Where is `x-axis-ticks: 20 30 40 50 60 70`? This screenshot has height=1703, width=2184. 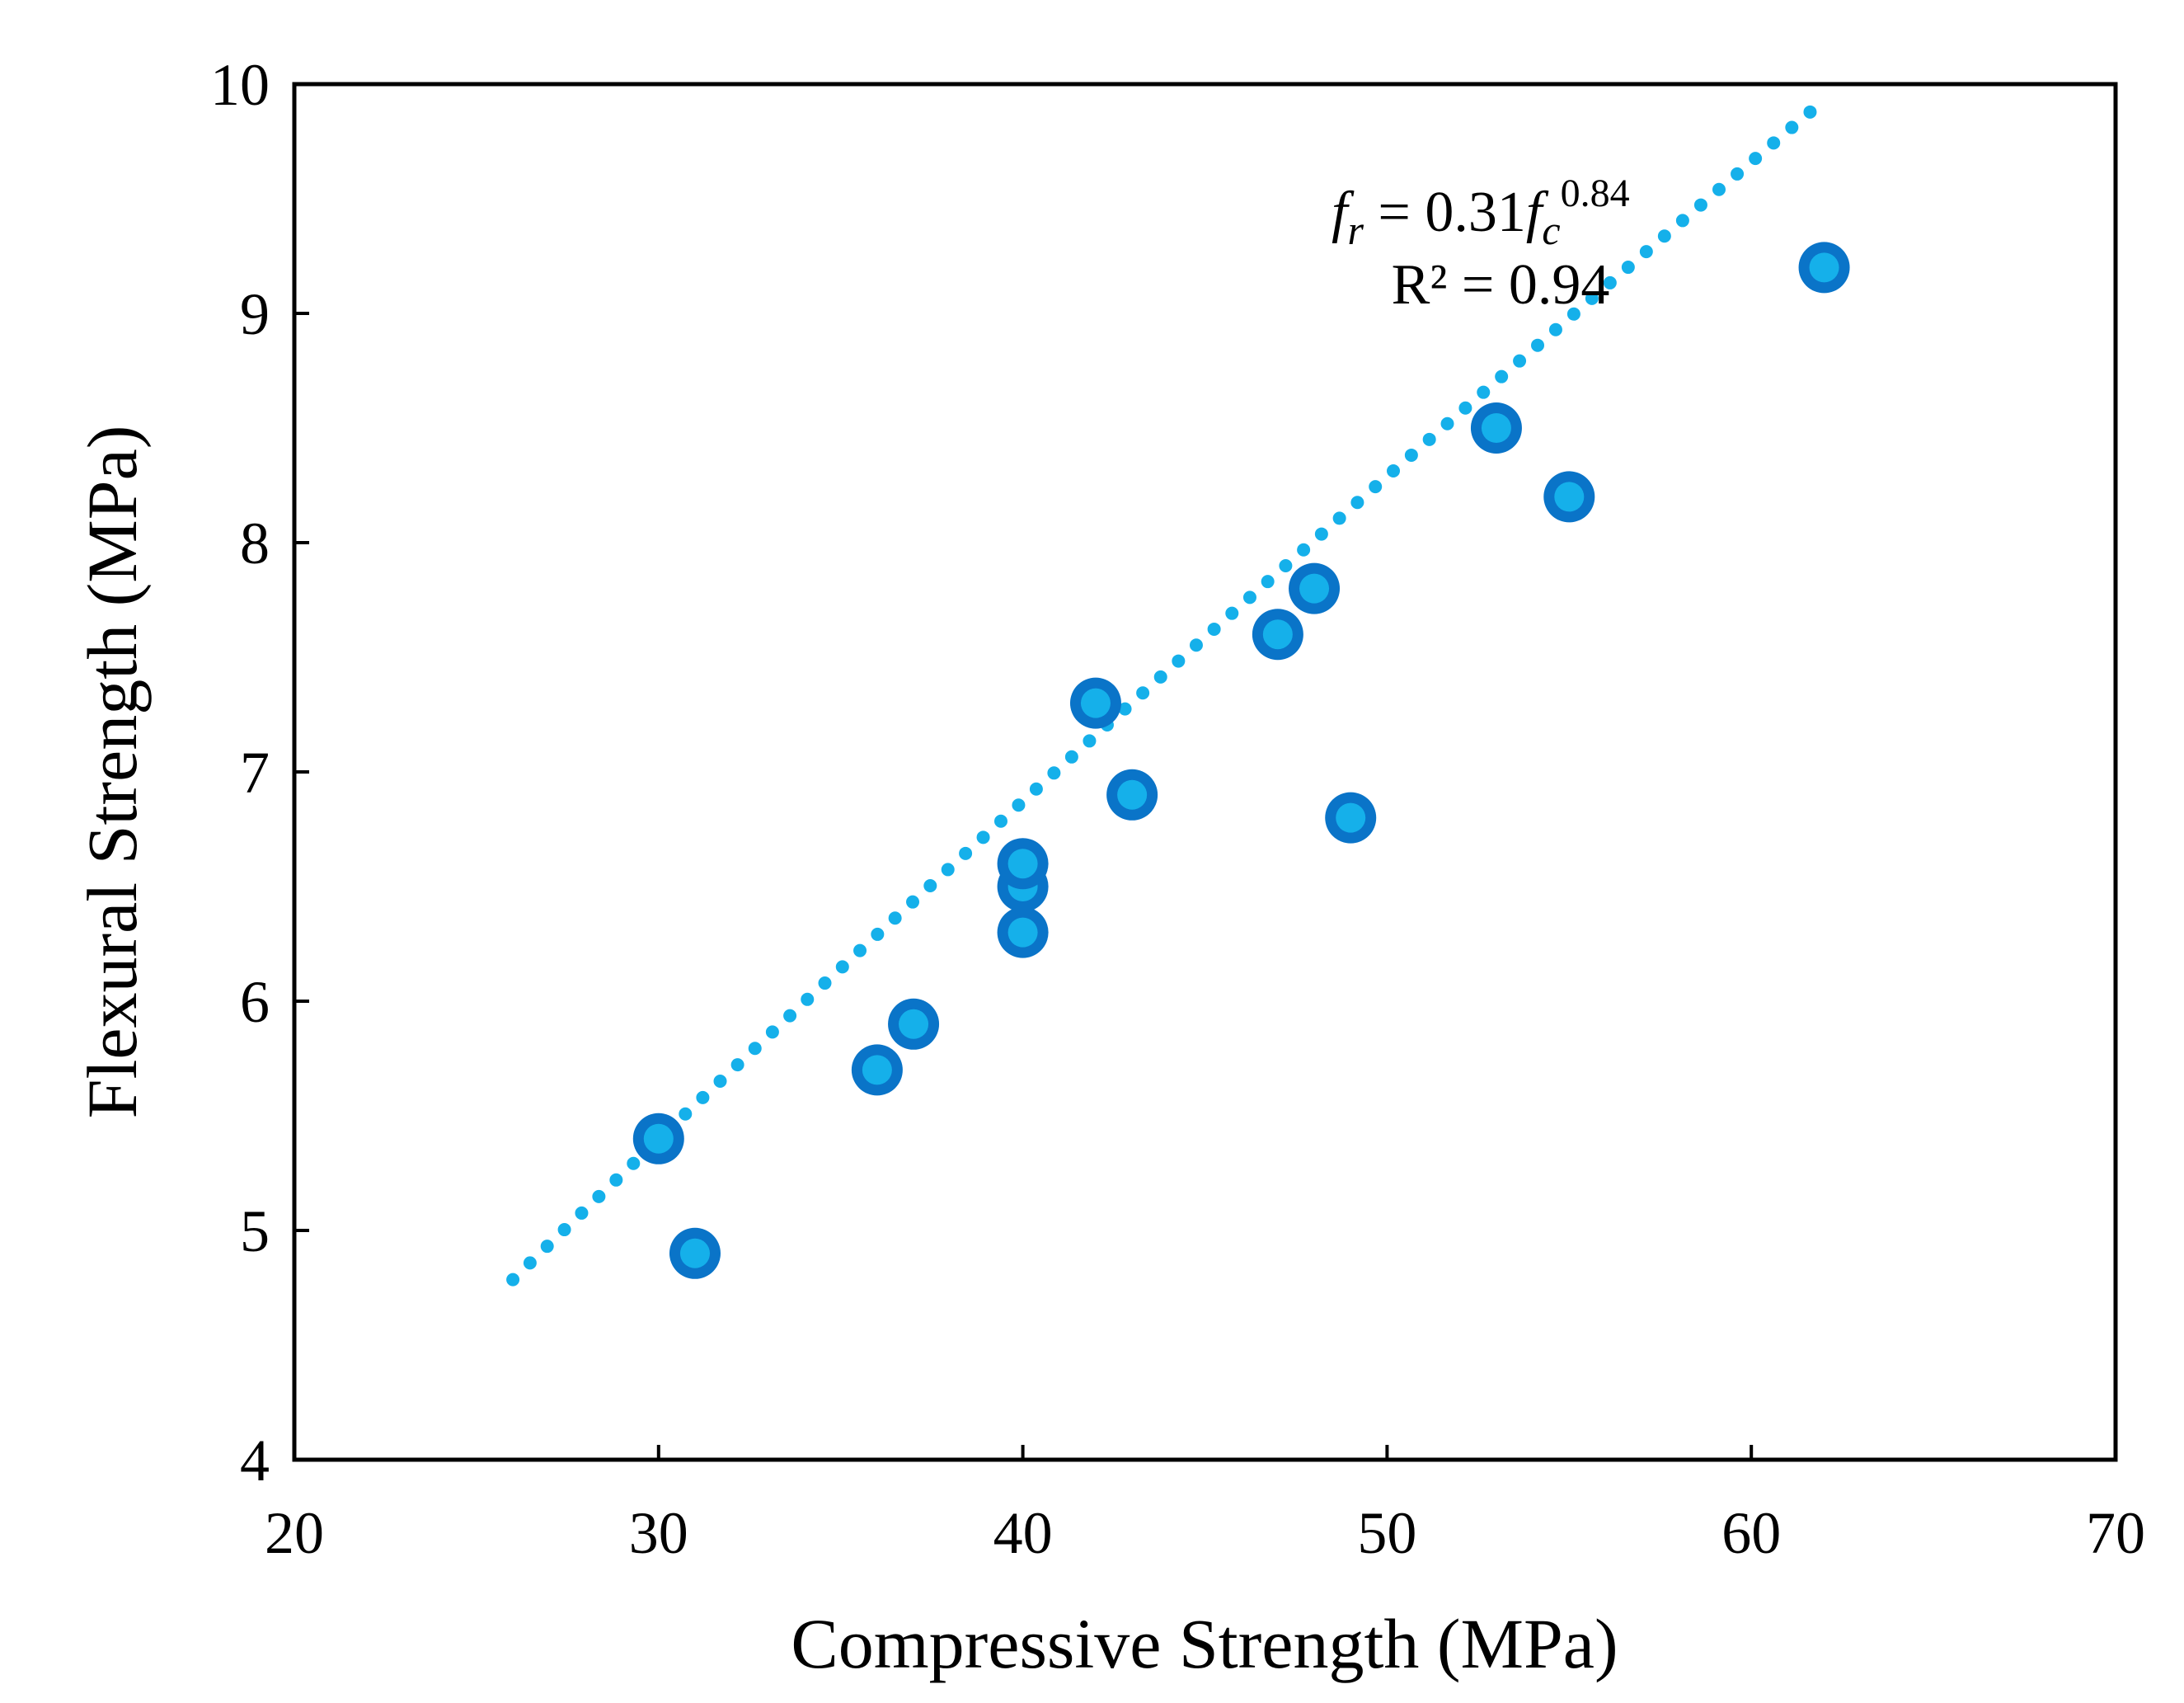 x-axis-ticks: 20 30 40 50 60 70 is located at coordinates (1205, 1506).